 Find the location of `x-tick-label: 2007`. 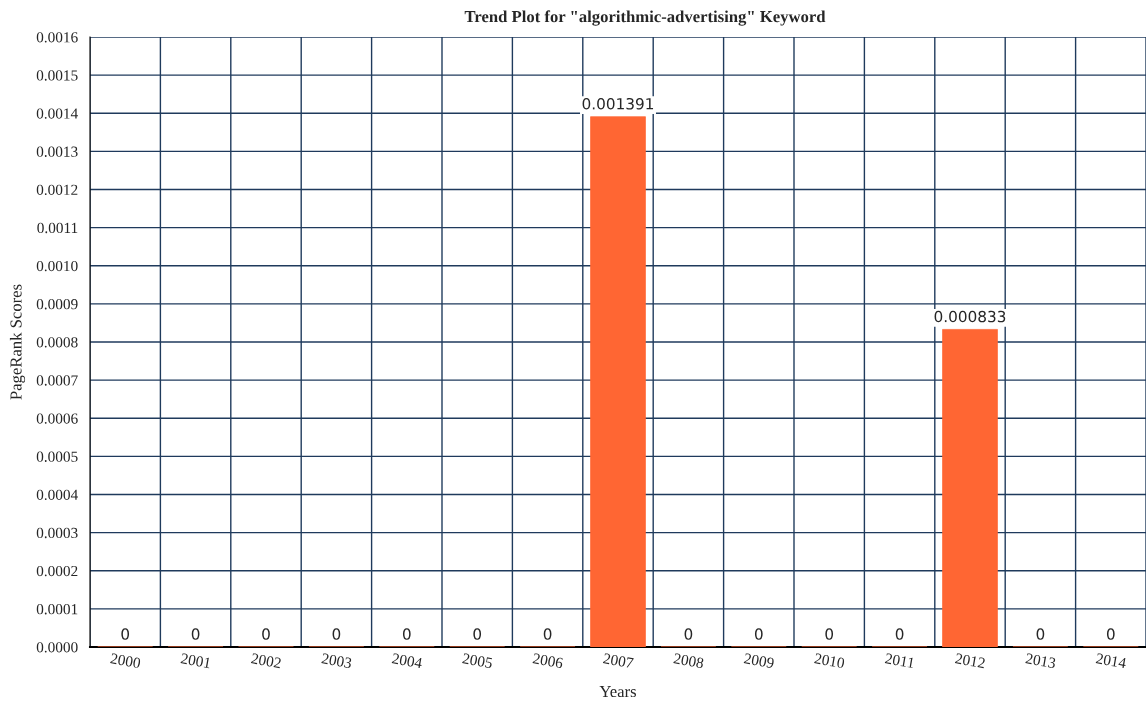

x-tick-label: 2007 is located at coordinates (618, 661).